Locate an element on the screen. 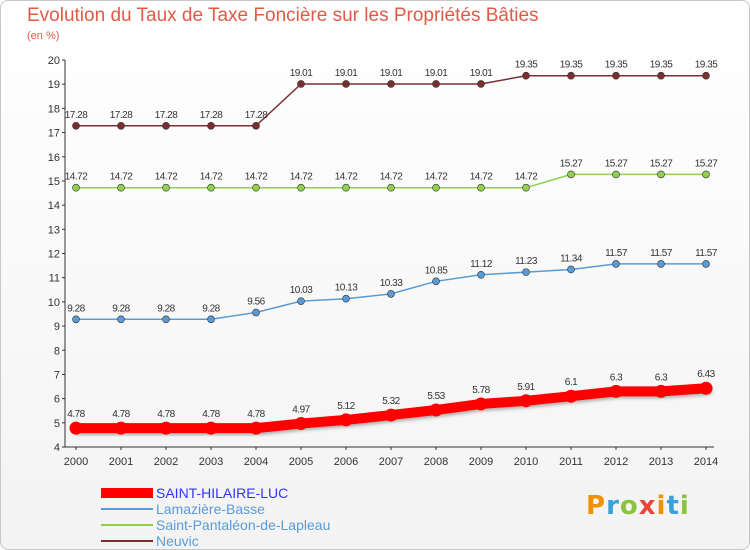  y-tick-label: 20 is located at coordinates (54, 61).